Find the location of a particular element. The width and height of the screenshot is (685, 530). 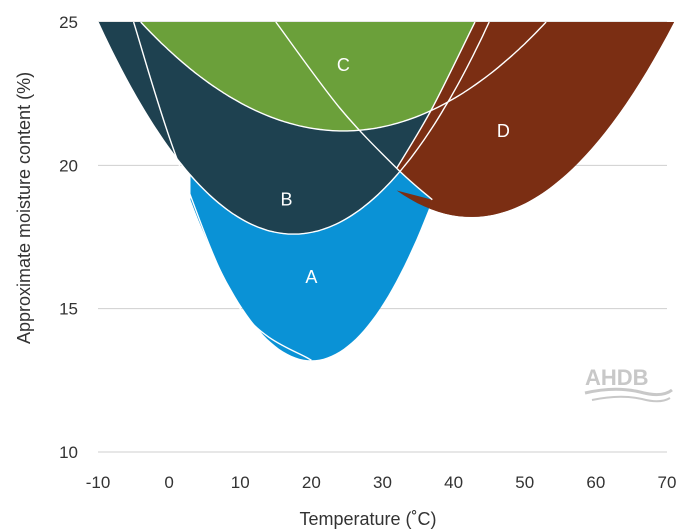

boundary-line-up is located at coordinates (436, 95).